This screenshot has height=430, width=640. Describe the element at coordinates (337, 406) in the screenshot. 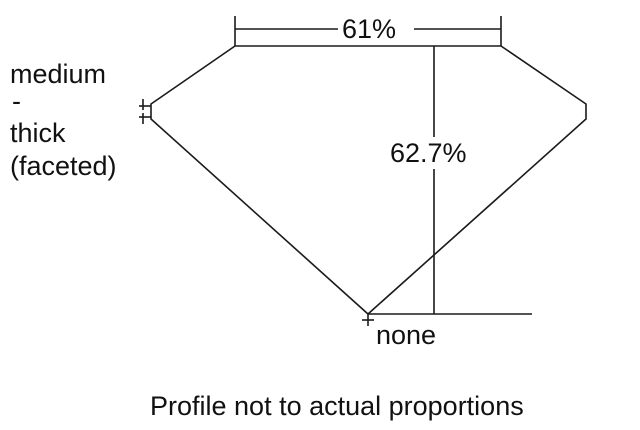

I see `footnote: Profile not to actual proportions` at that location.